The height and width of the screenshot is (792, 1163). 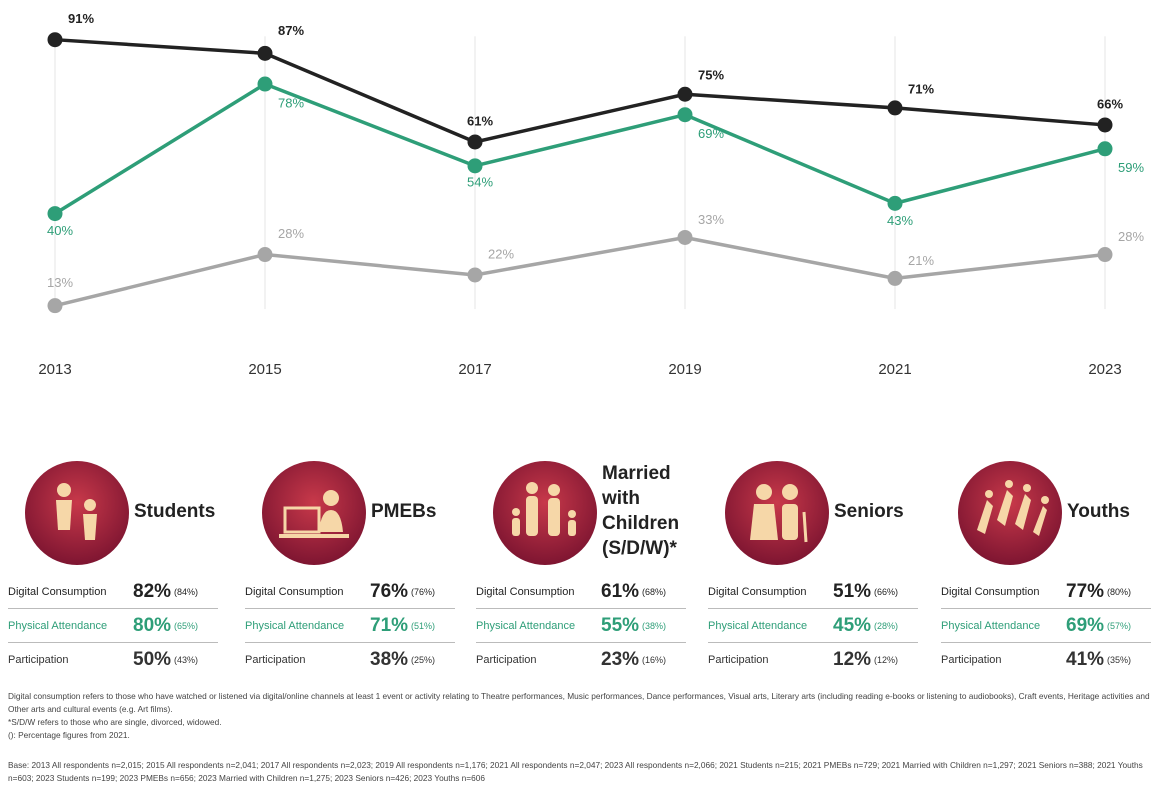 I want to click on data-label: 71%, so click(x=921, y=88).